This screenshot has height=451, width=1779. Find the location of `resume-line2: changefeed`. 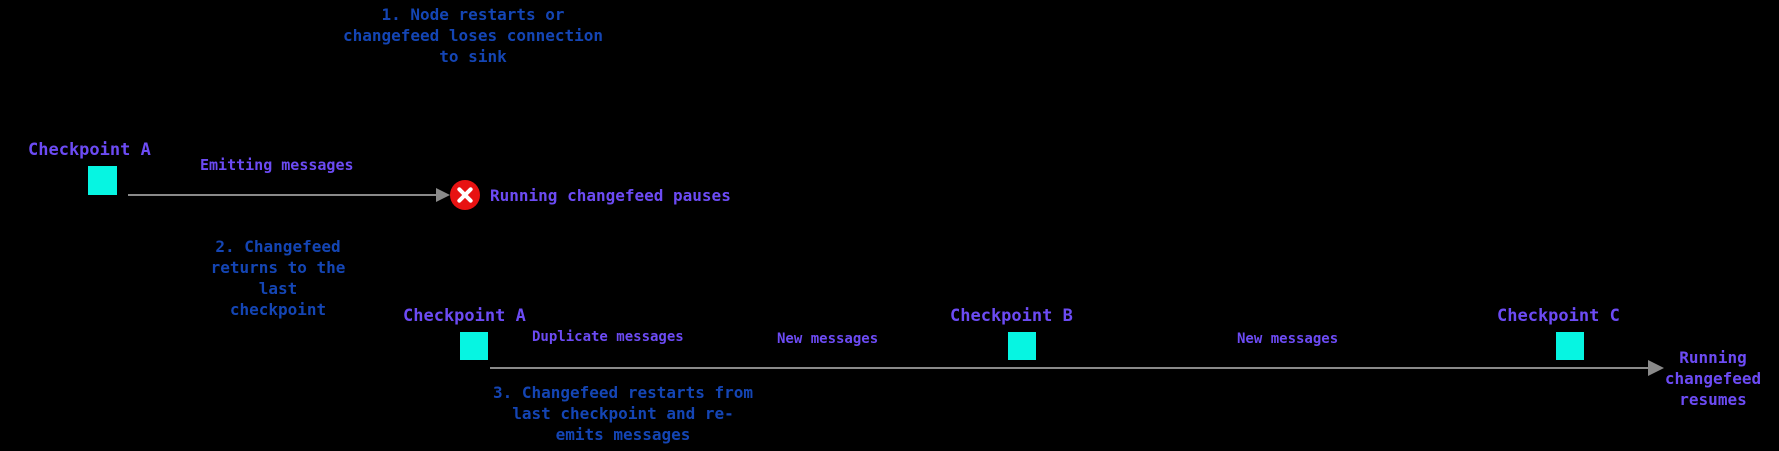

resume-line2: changefeed is located at coordinates (1713, 378).